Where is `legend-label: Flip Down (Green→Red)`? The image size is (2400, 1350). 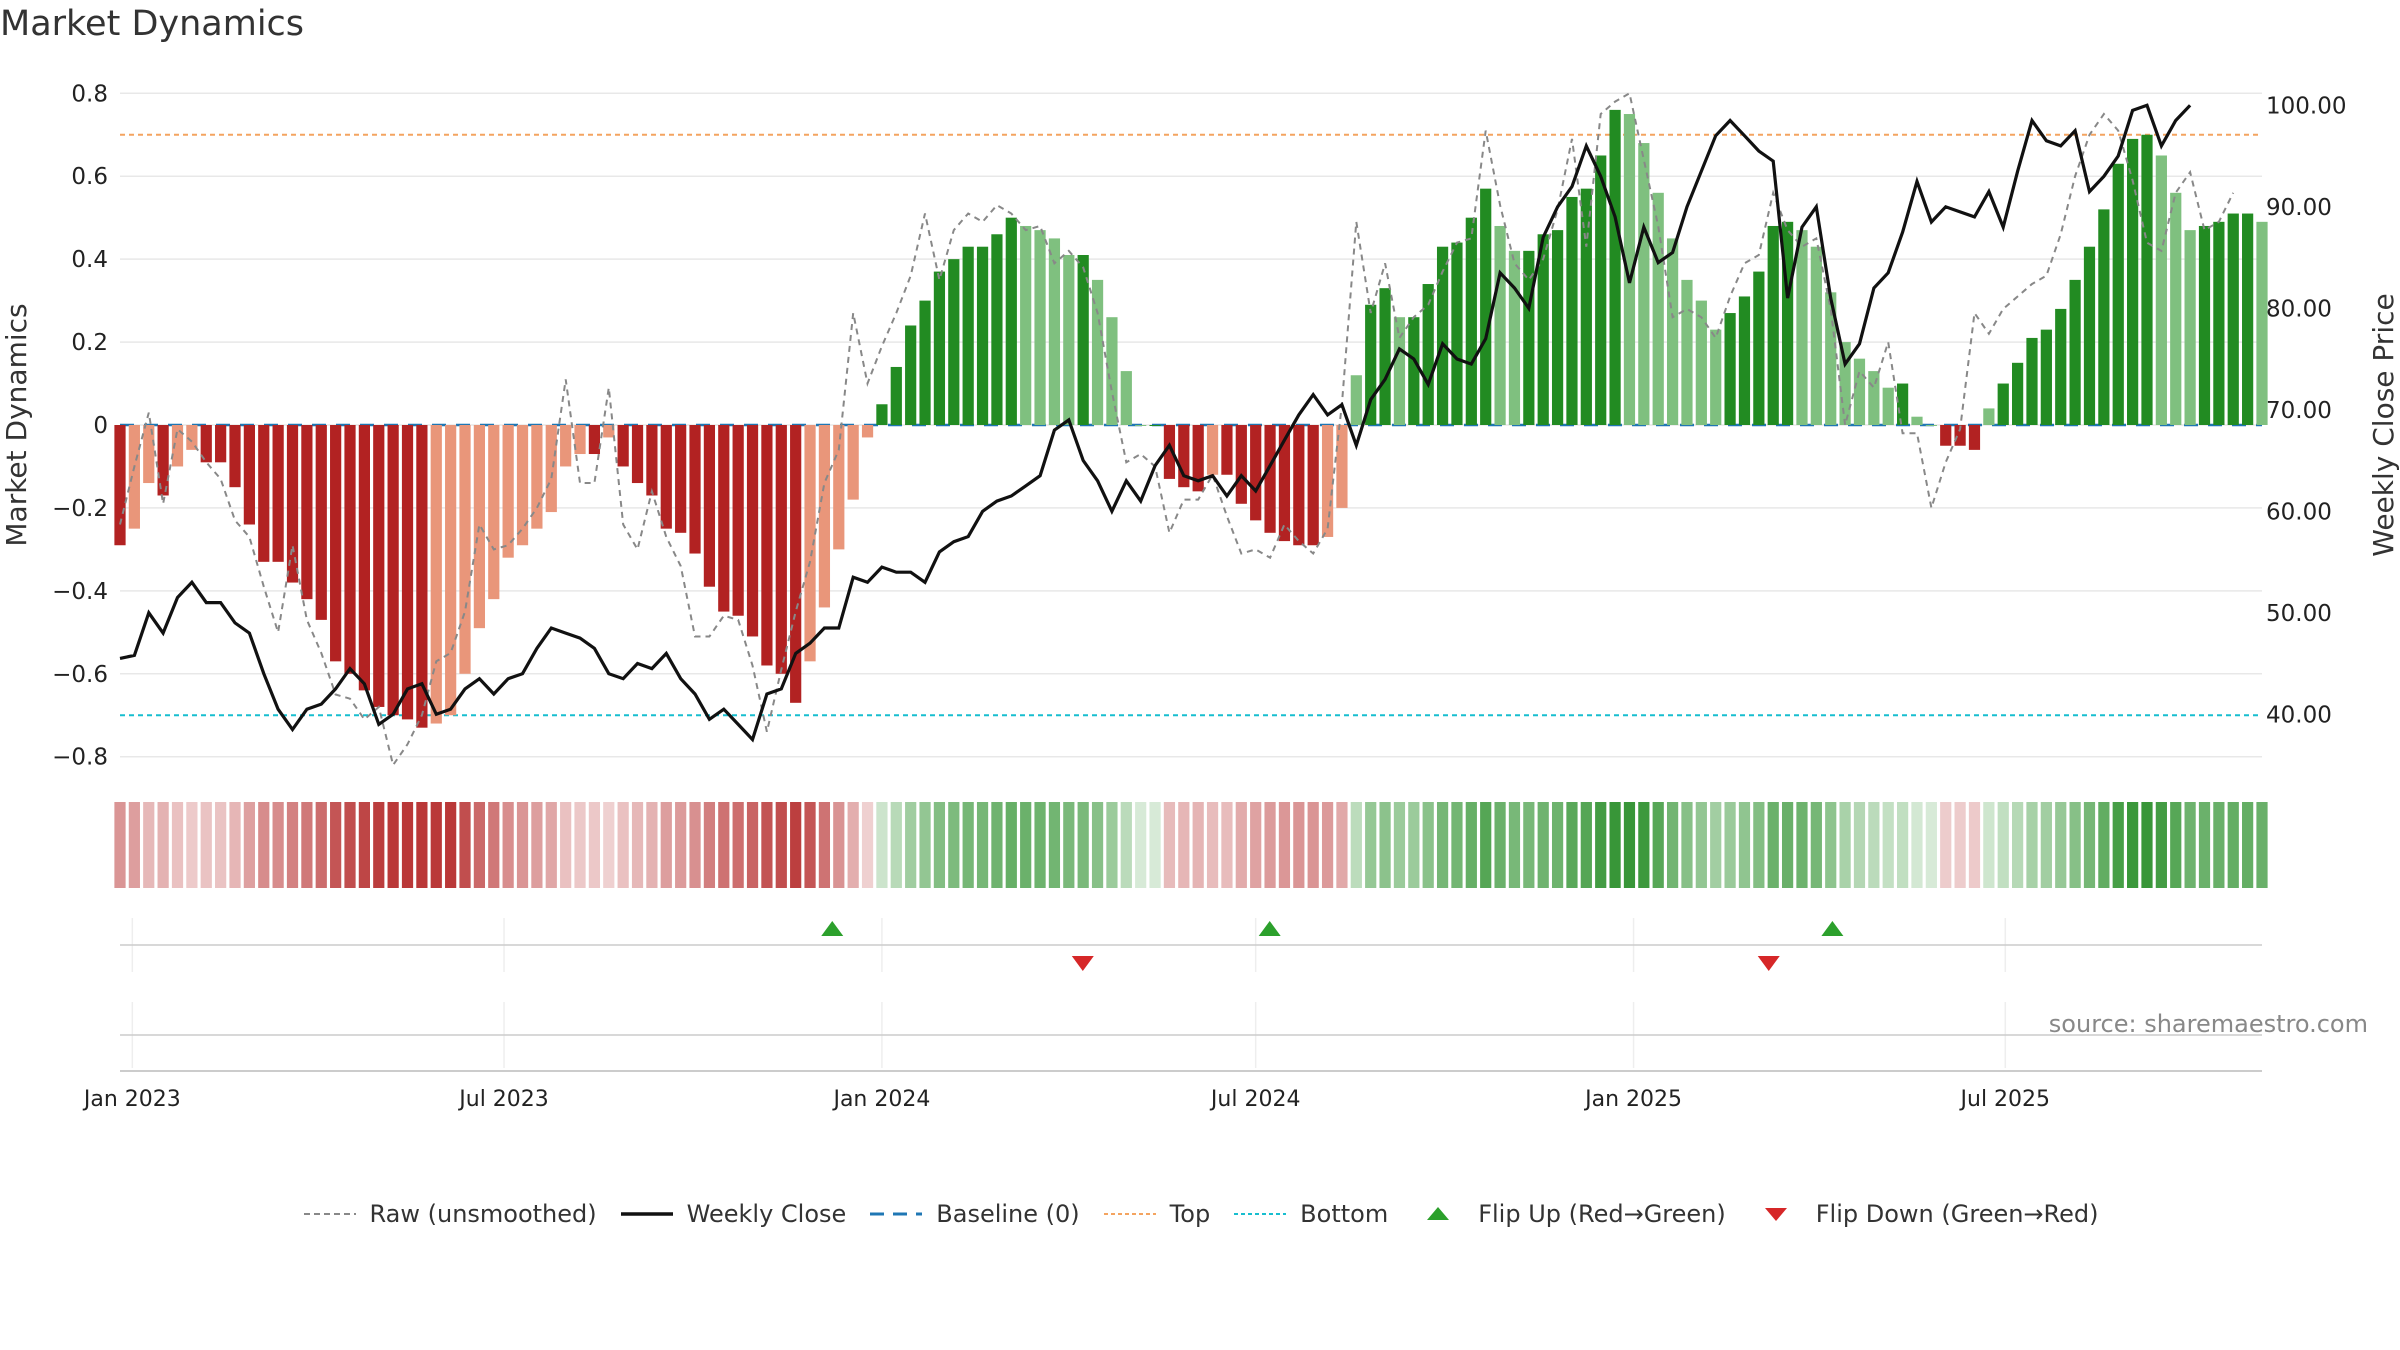 legend-label: Flip Down (Green→Red) is located at coordinates (1957, 1214).